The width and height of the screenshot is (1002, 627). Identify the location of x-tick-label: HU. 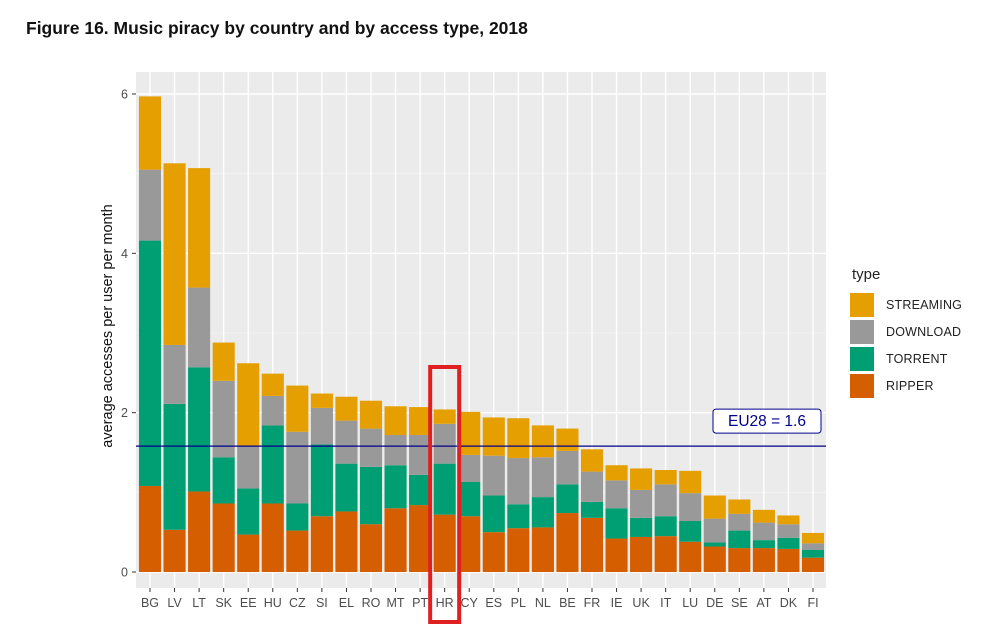
(273, 603).